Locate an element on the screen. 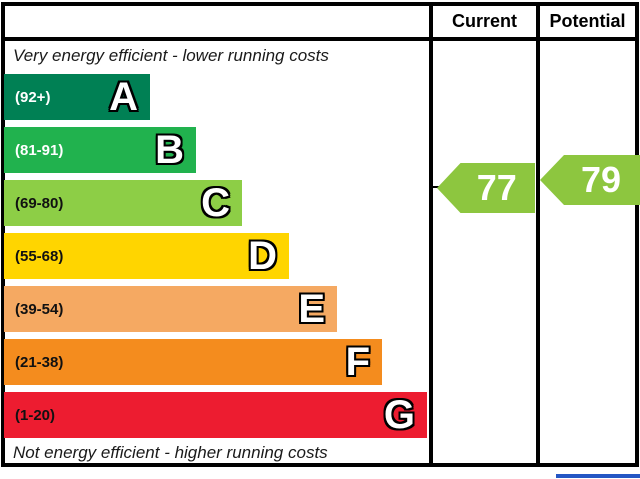 The height and width of the screenshot is (479, 640). band-range-d: (55-68) is located at coordinates (39, 256).